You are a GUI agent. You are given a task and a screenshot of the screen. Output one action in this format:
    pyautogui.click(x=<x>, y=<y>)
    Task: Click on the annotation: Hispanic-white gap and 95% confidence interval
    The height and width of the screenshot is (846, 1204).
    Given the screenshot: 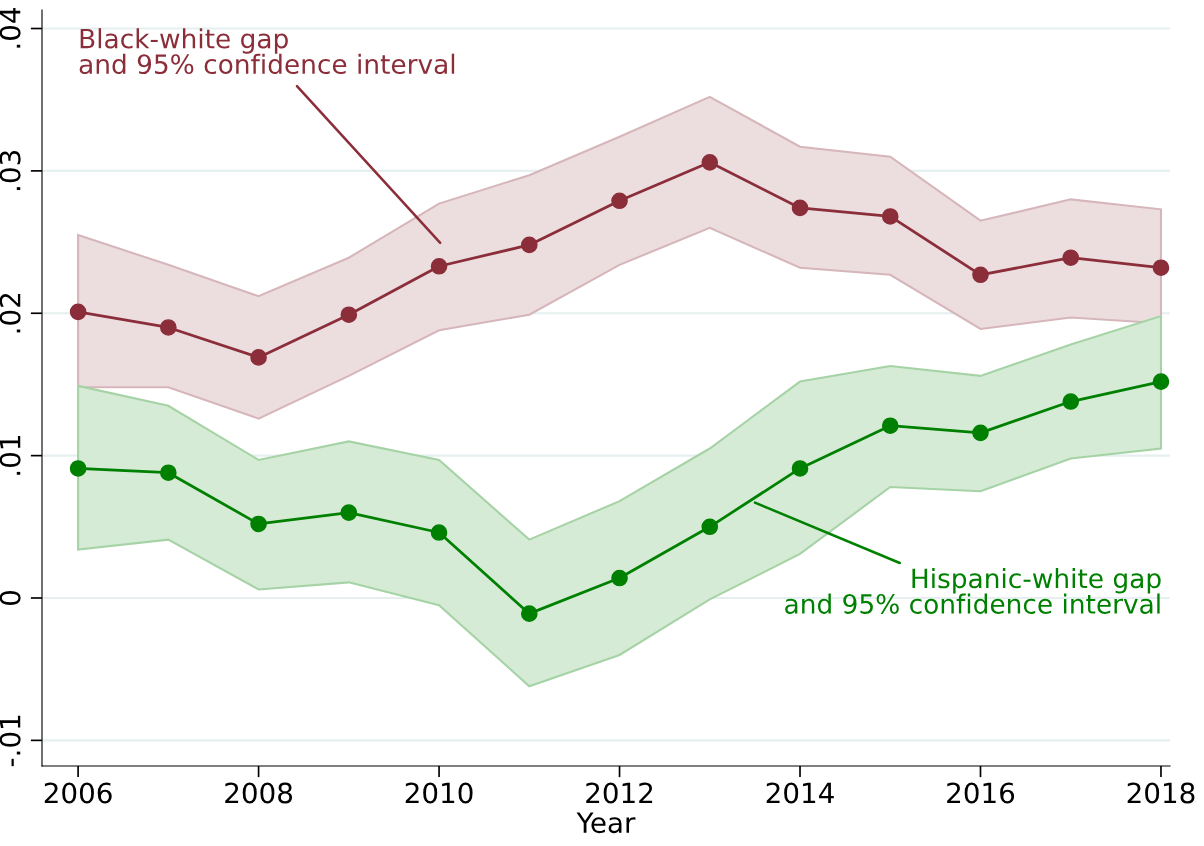 What is the action you would take?
    pyautogui.click(x=973, y=590)
    